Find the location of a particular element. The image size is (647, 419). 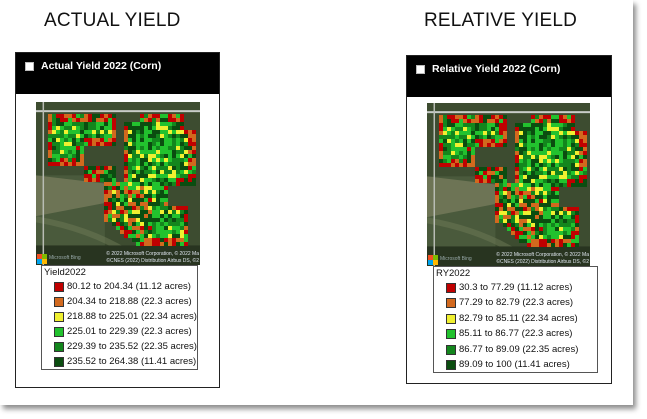

legend-label: 225.01 to 229.39 (22.3 acres) is located at coordinates (129, 331).